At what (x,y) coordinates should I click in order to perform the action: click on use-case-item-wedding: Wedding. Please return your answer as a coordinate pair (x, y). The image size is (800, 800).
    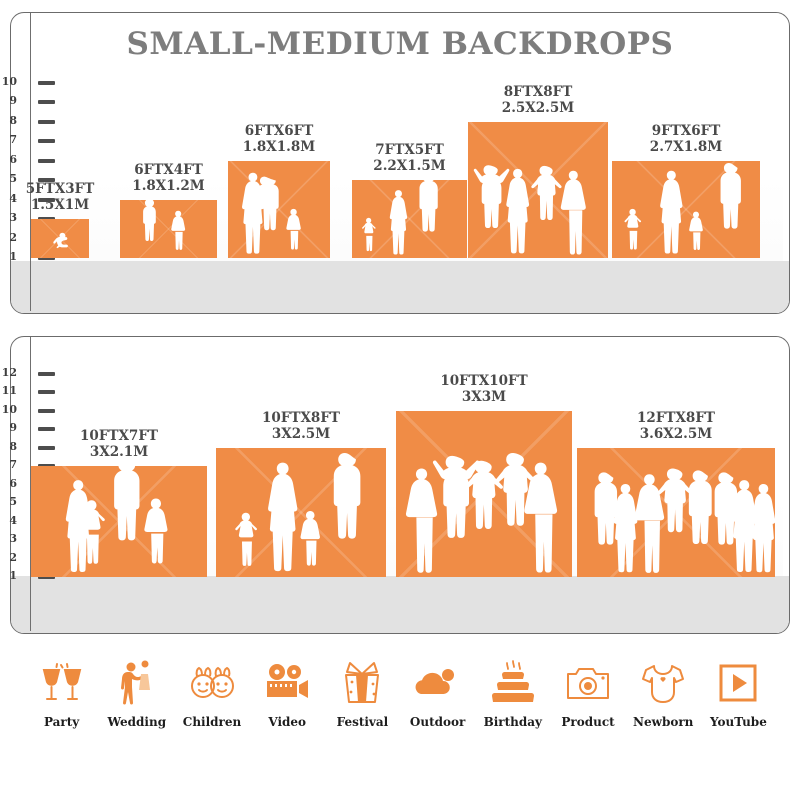
    Looking at the image, I should click on (136, 692).